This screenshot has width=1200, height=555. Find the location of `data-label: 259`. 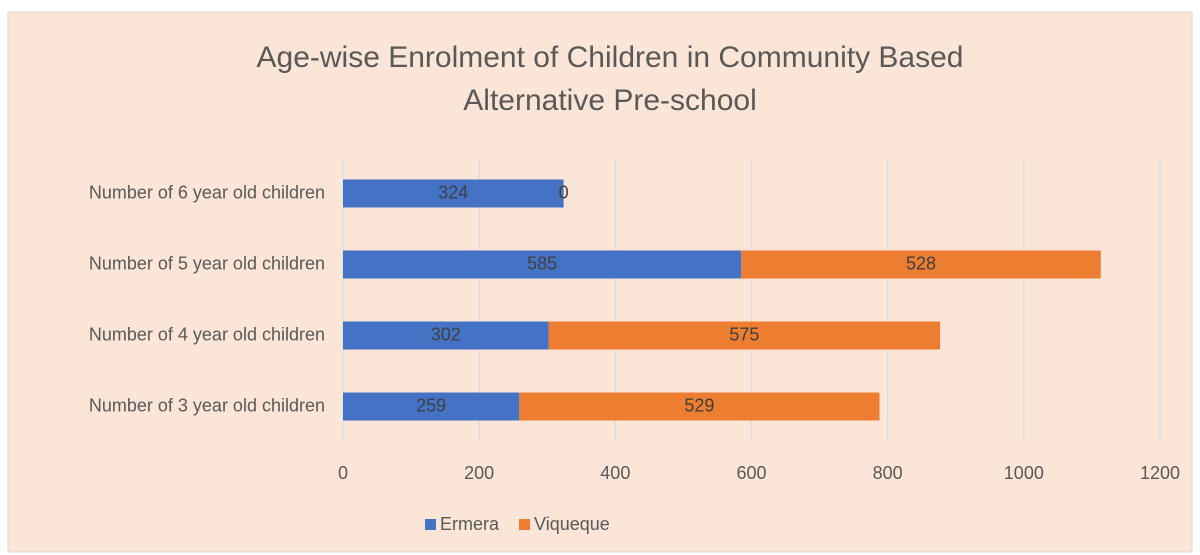

data-label: 259 is located at coordinates (431, 405).